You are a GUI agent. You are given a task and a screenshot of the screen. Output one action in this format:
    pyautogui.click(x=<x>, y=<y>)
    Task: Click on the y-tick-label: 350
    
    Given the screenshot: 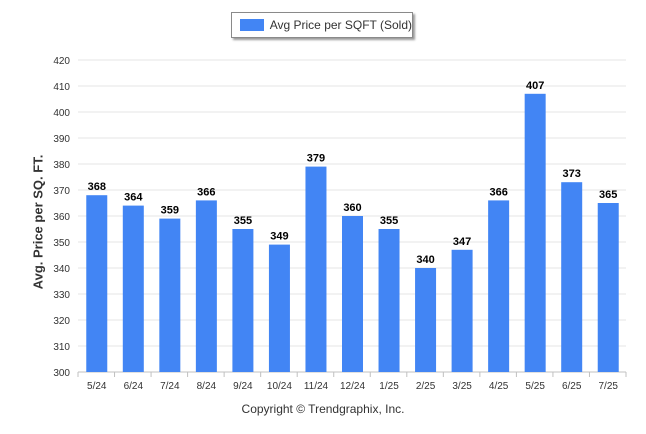 What is the action you would take?
    pyautogui.click(x=61, y=243)
    